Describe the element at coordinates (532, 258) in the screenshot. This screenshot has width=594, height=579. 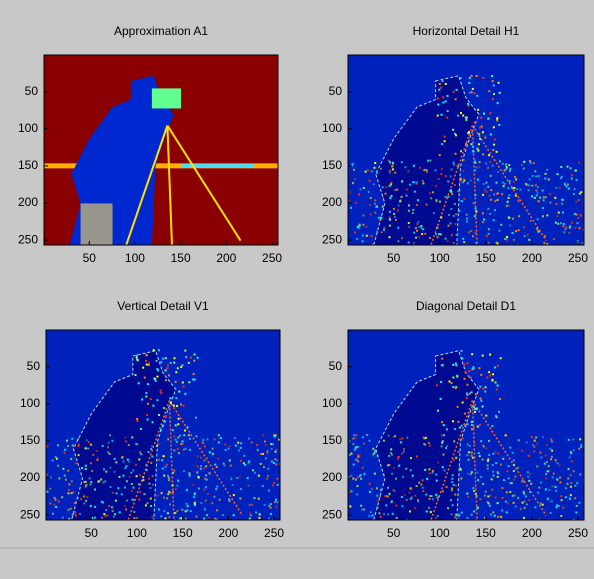
I see `x-tick-label: 200` at that location.